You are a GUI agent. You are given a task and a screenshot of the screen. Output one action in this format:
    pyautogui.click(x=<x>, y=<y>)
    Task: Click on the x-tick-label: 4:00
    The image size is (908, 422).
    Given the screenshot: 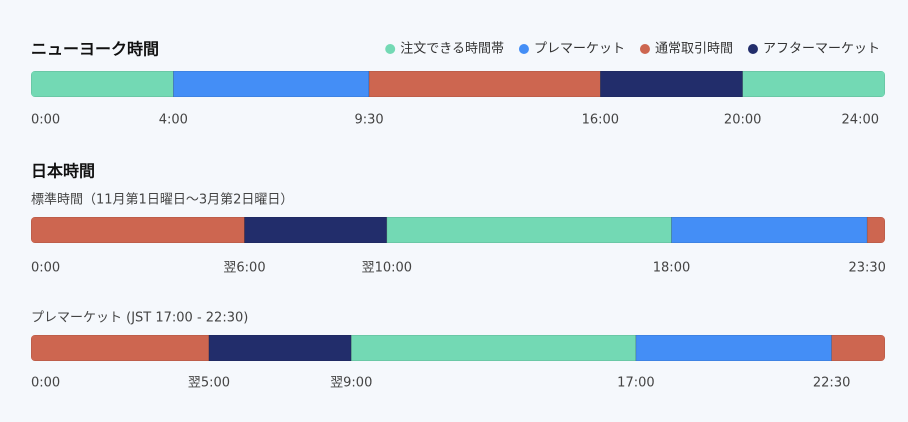 What is the action you would take?
    pyautogui.click(x=173, y=120)
    